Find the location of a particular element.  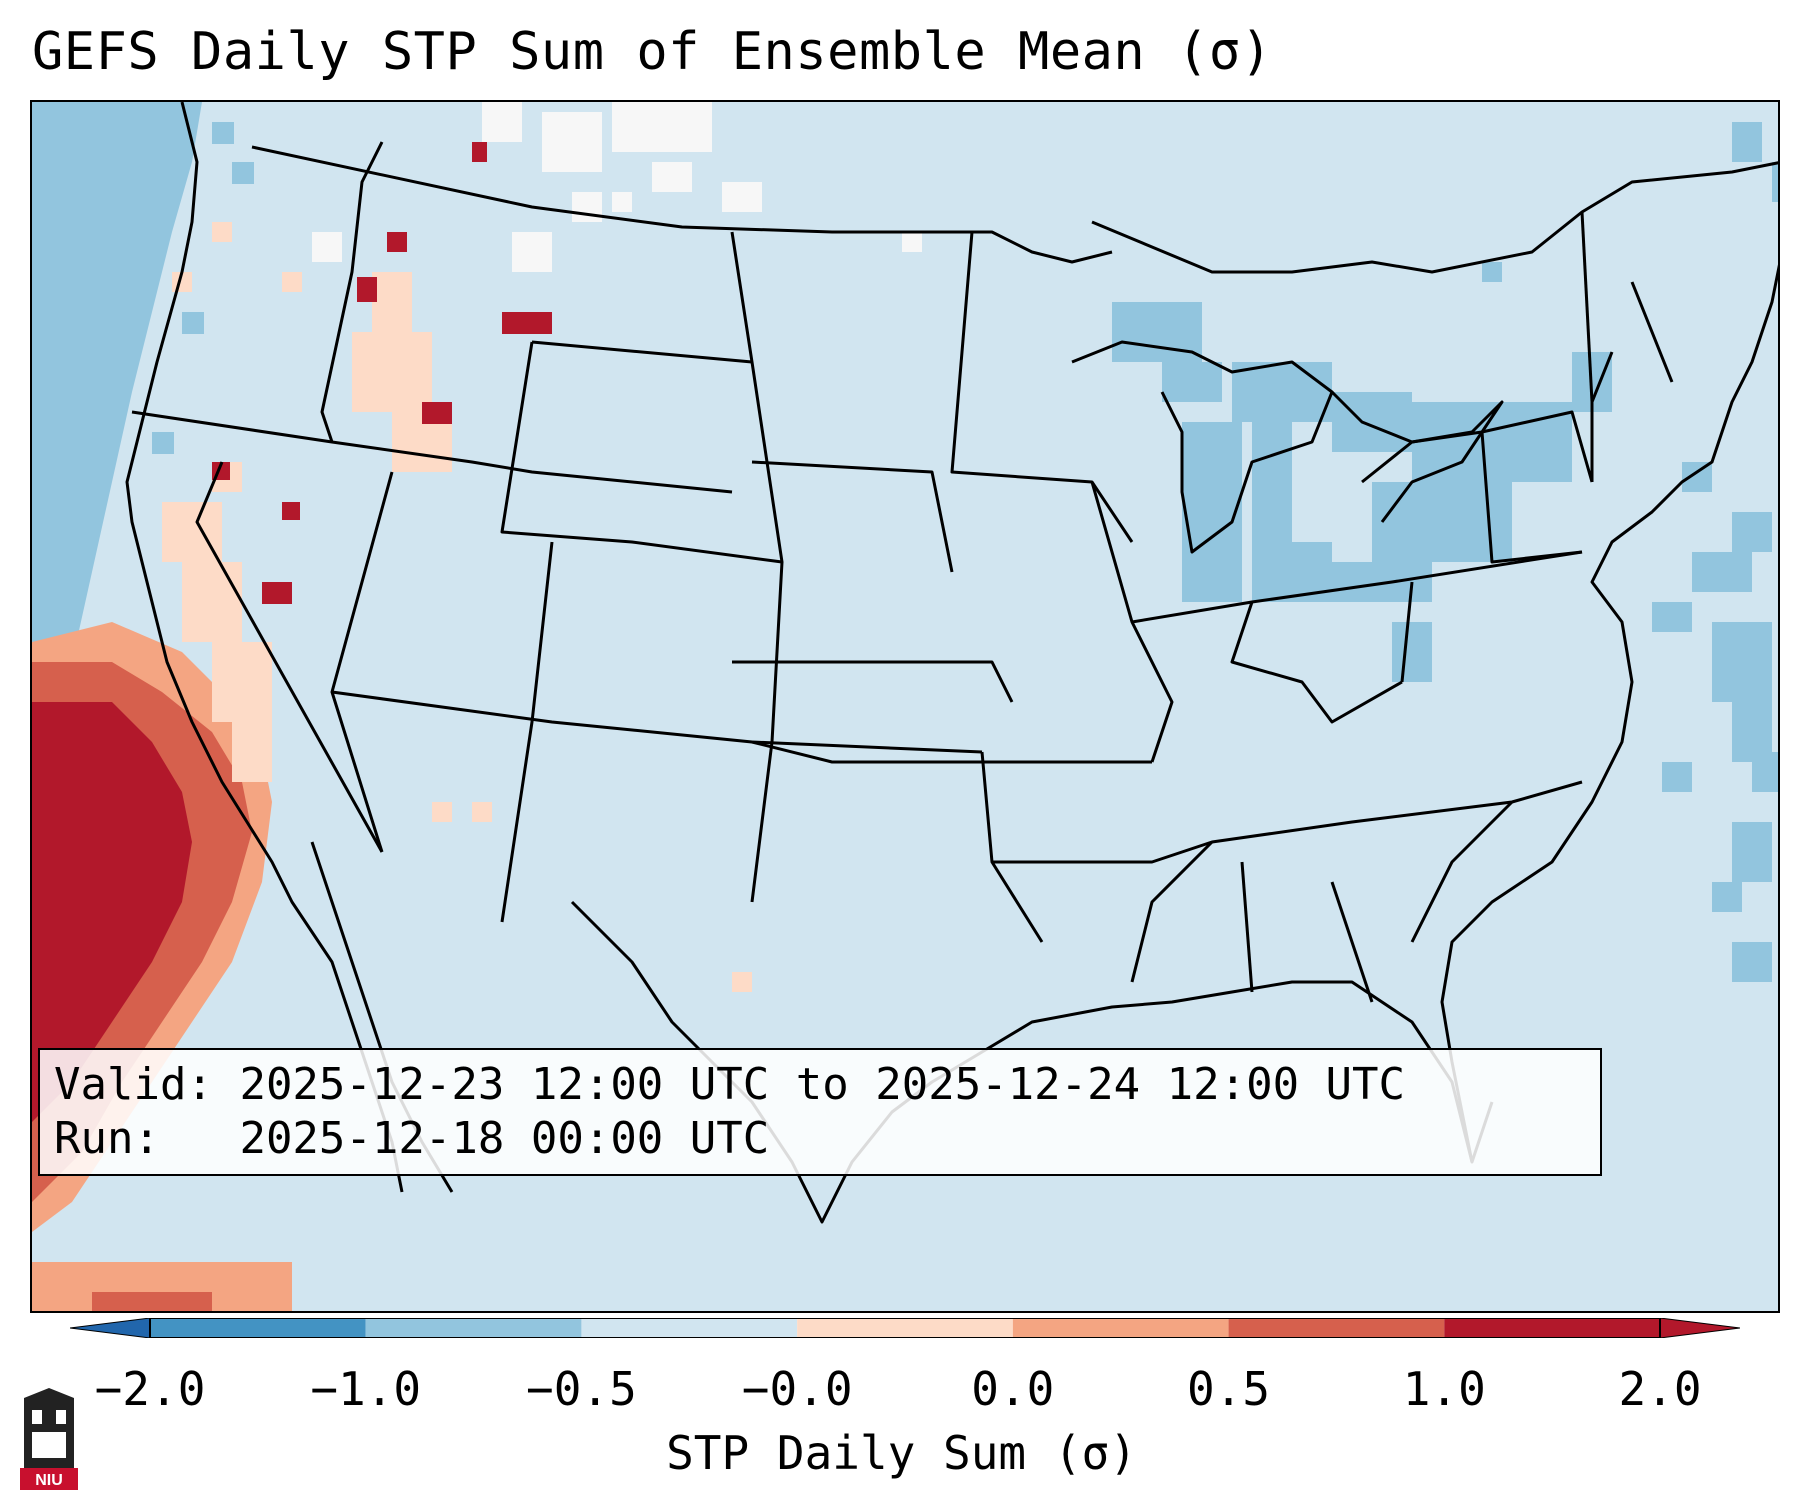

niu-logo: NIU is located at coordinates (49, 1439).